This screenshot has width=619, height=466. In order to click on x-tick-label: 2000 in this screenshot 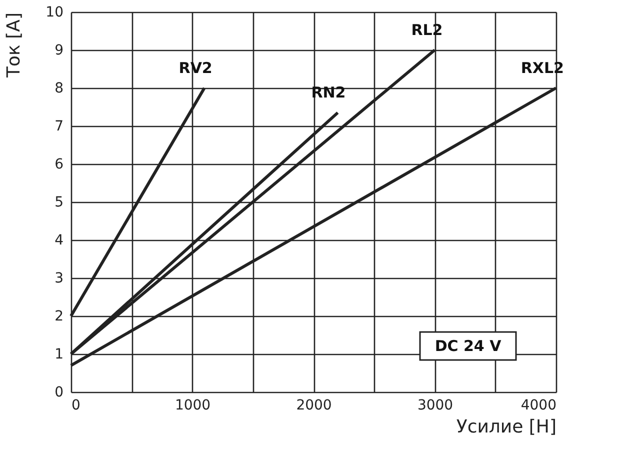, I will do `click(314, 406)`.